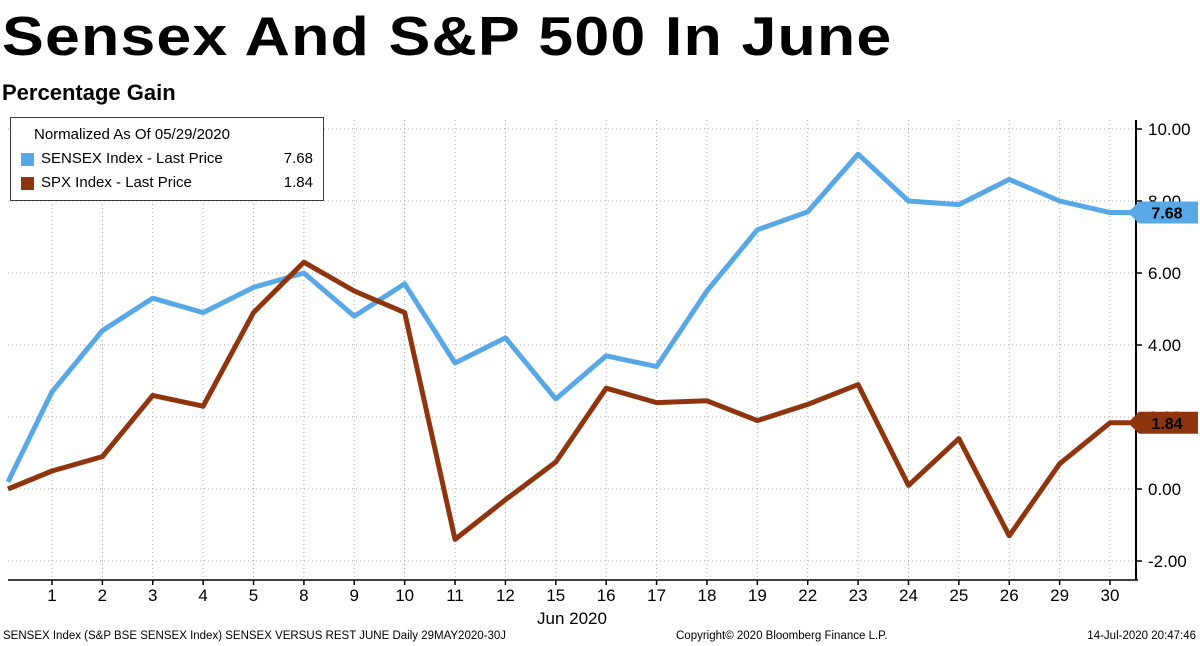 This screenshot has width=1200, height=646. I want to click on x-tick-label: 5, so click(253, 595).